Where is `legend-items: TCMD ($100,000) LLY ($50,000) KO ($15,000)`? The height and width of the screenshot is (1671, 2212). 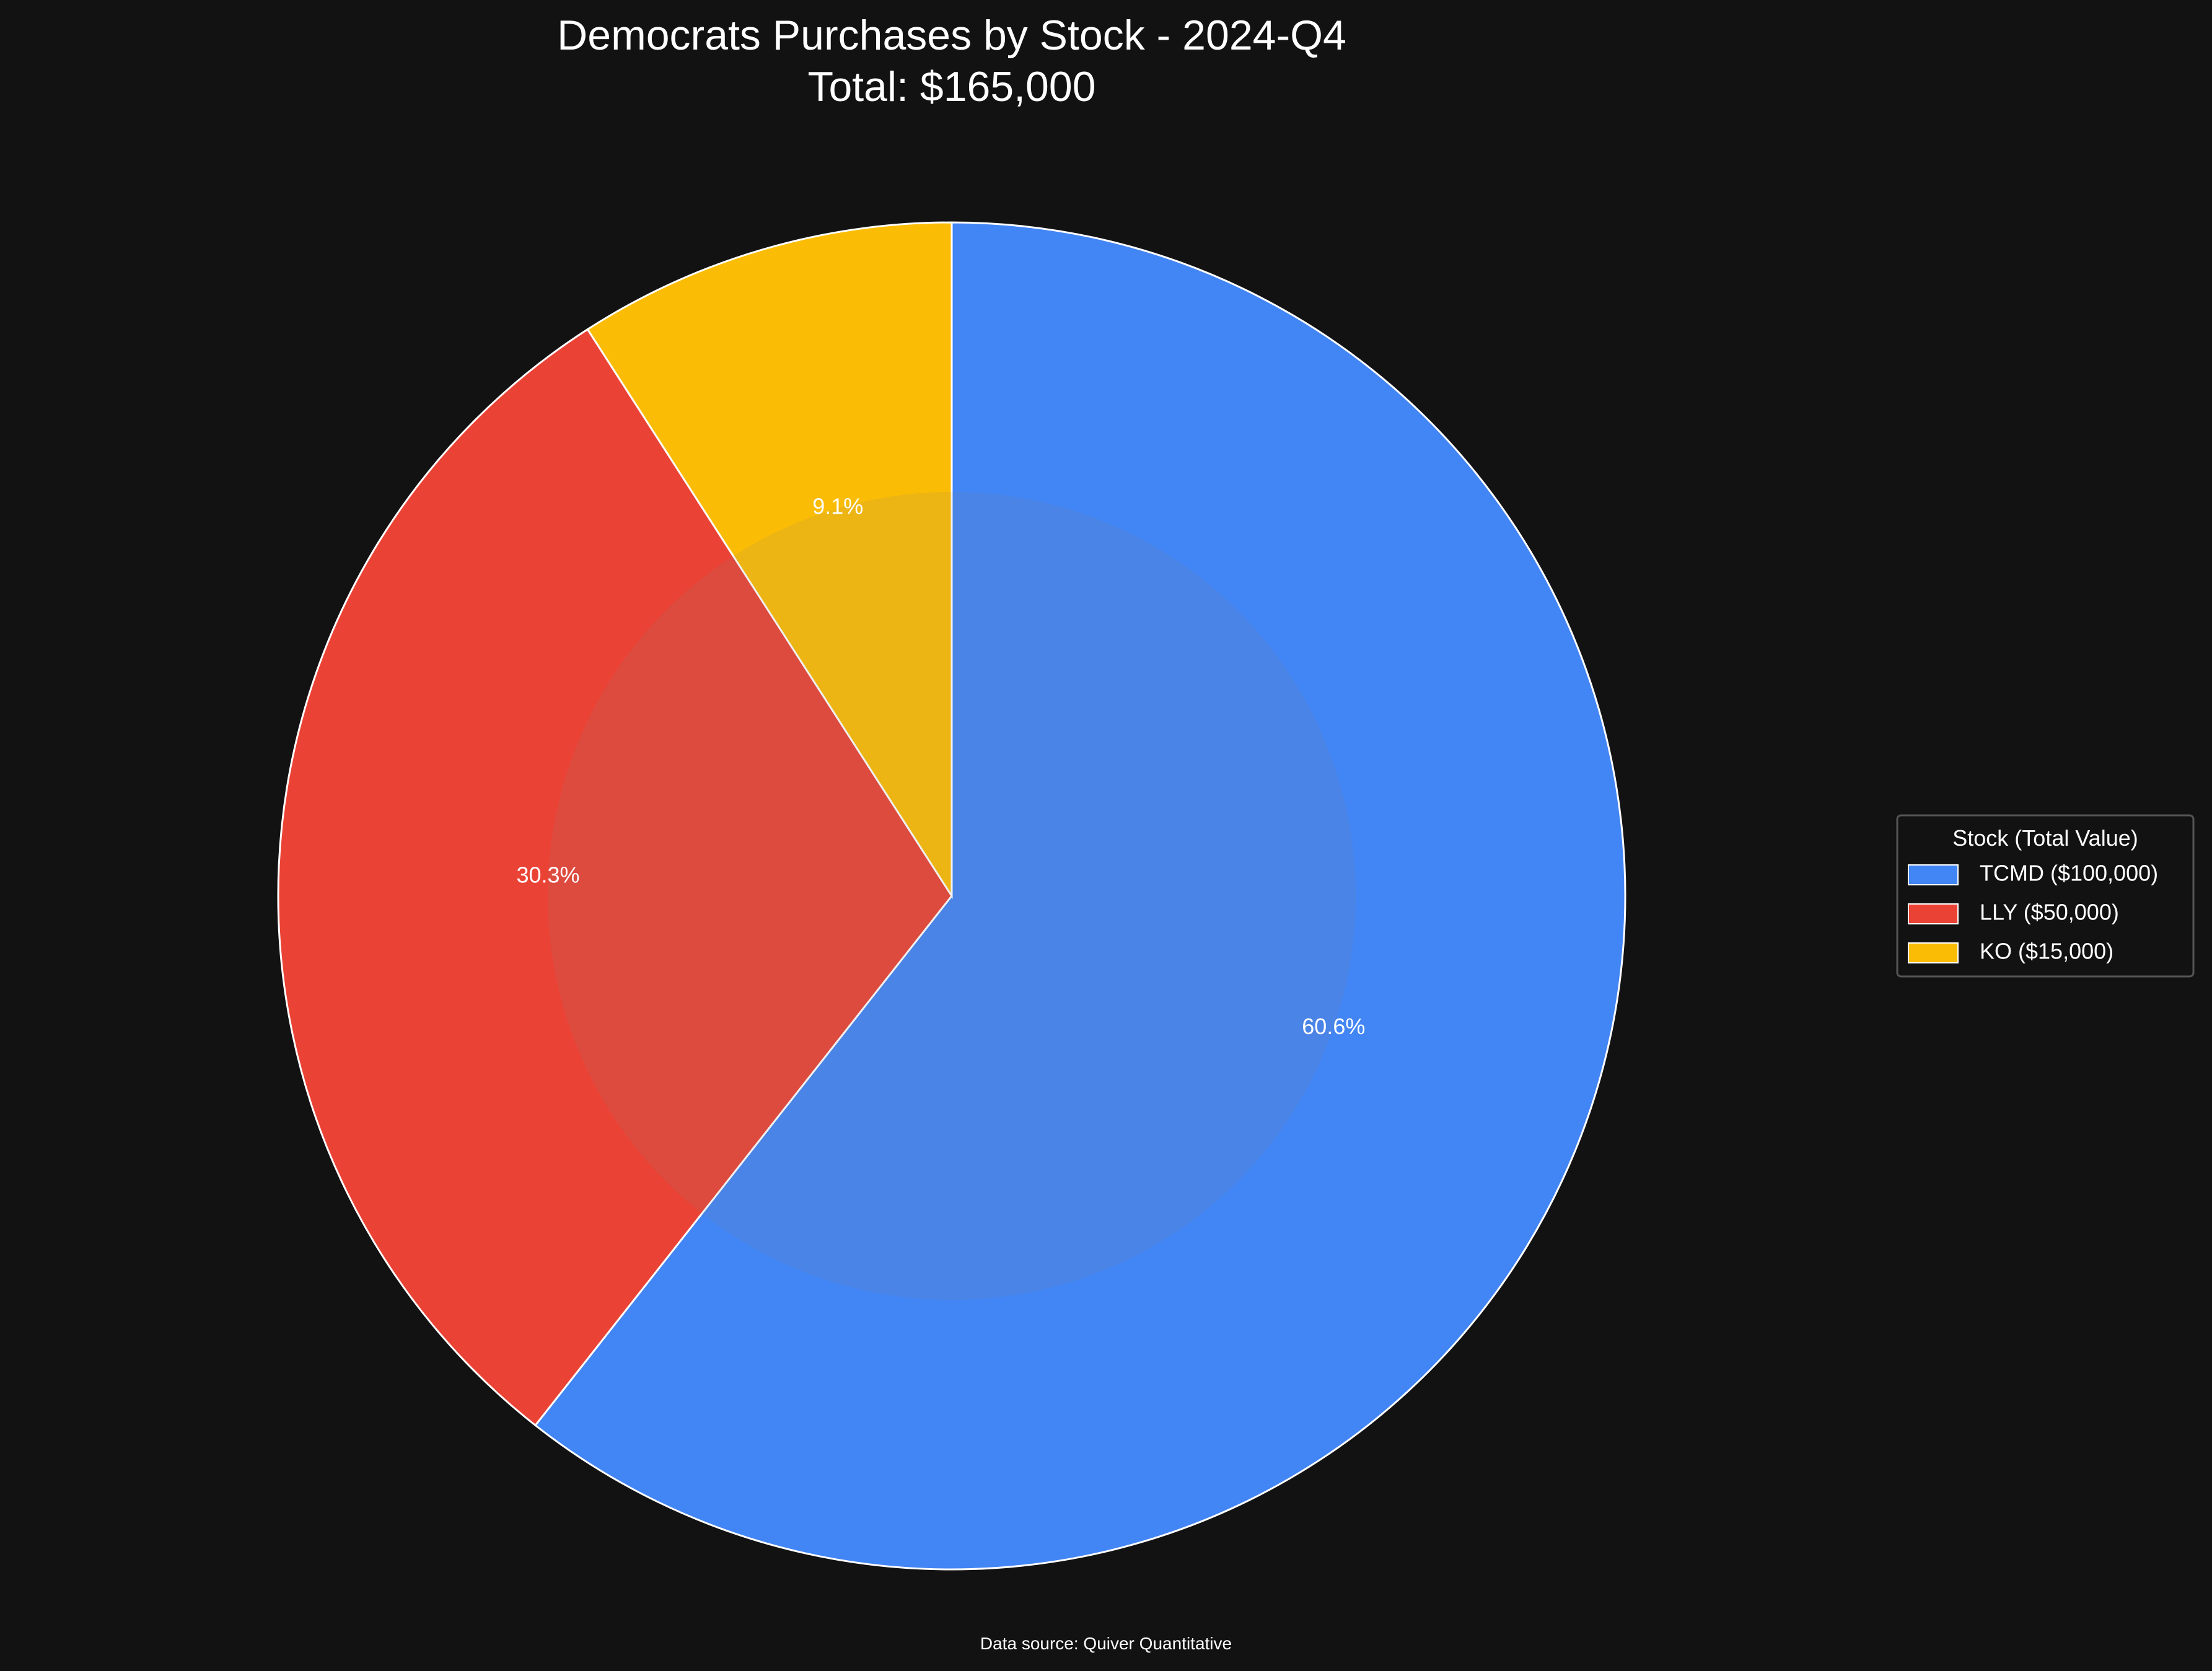
legend-items: TCMD ($100,000) LLY ($50,000) KO ($15,000) is located at coordinates (2033, 912).